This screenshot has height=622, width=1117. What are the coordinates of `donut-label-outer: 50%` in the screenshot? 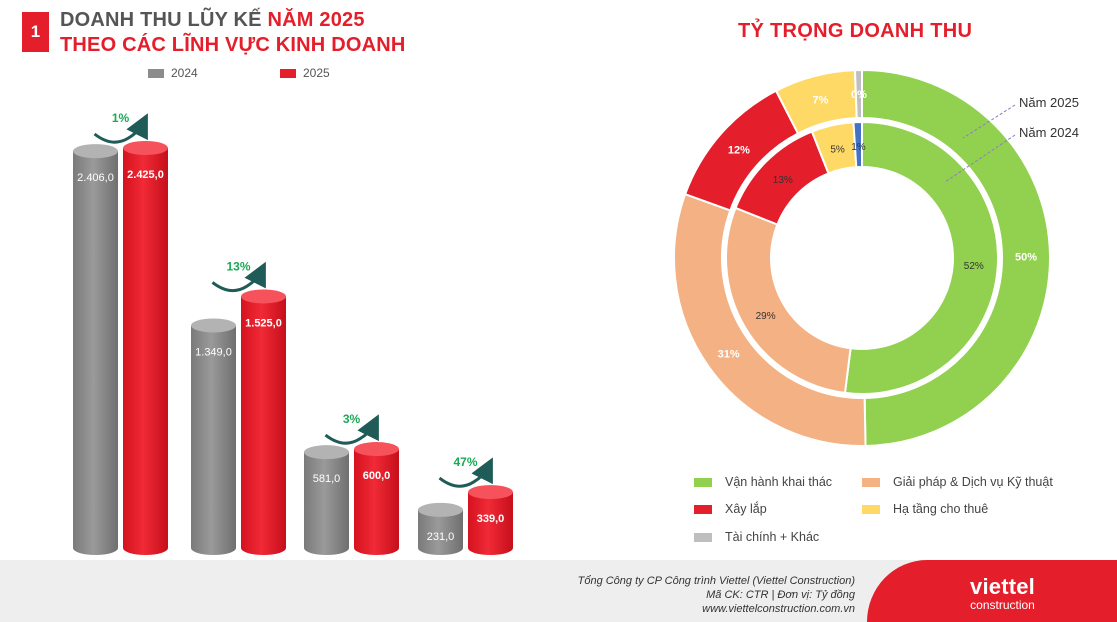 It's located at (1026, 257).